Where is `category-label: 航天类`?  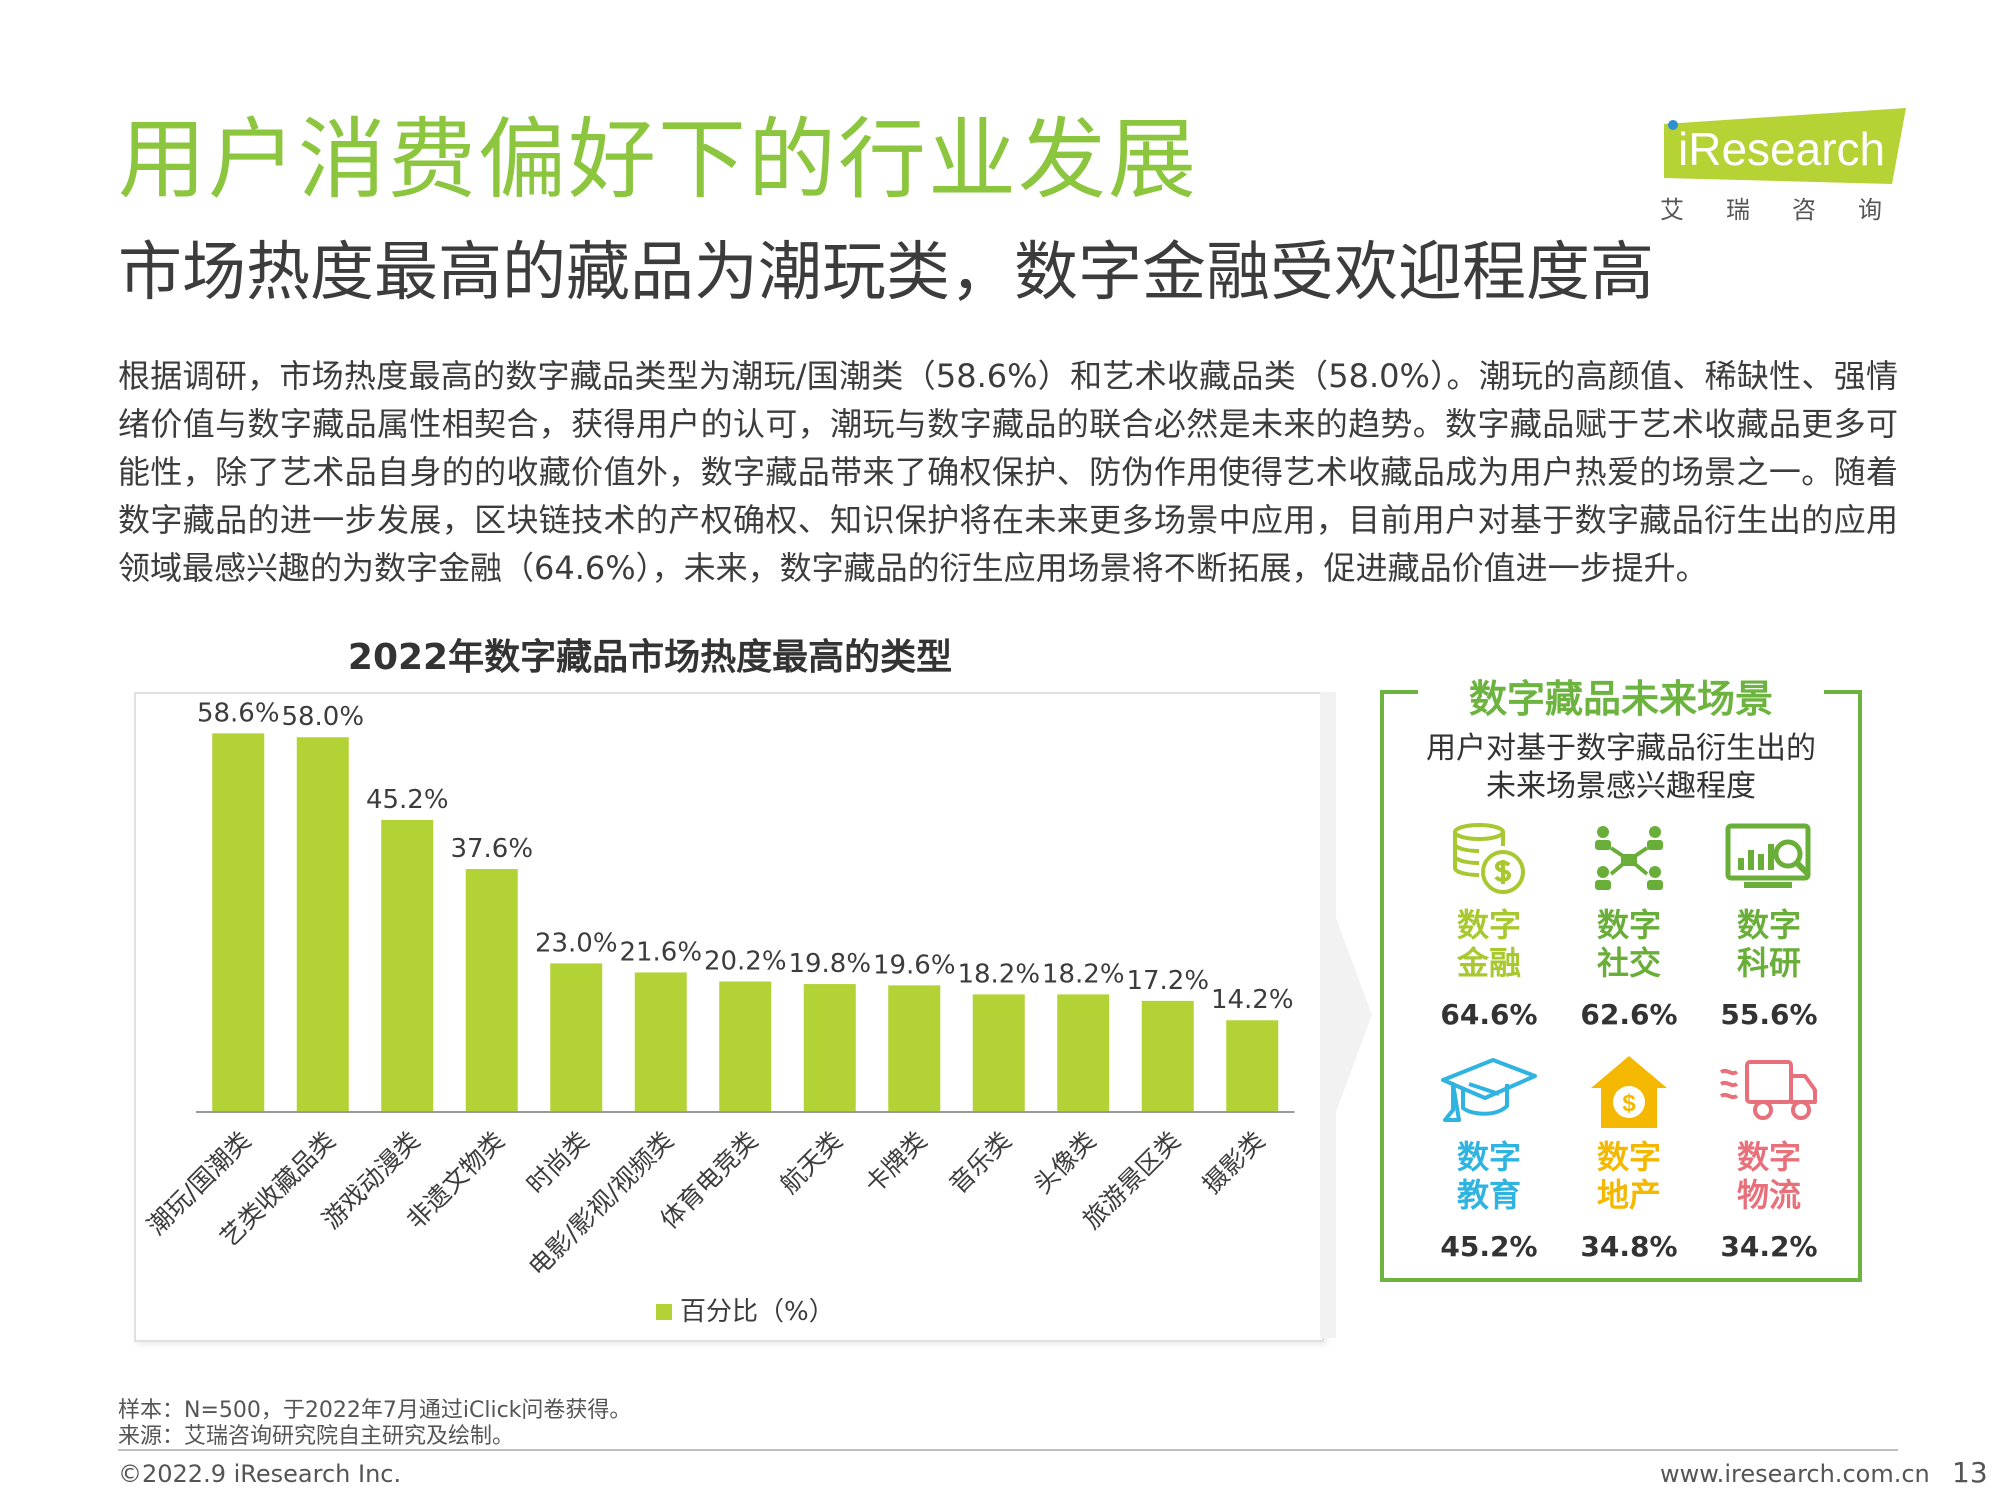
category-label: 航天类 is located at coordinates (811, 1163).